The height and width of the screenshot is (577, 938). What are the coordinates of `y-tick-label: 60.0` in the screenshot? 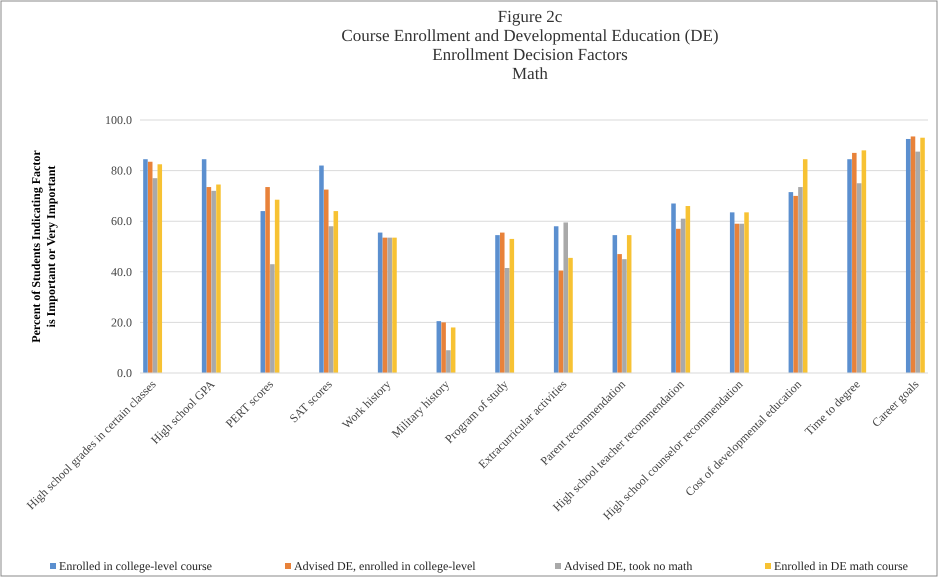 It's located at (121, 221).